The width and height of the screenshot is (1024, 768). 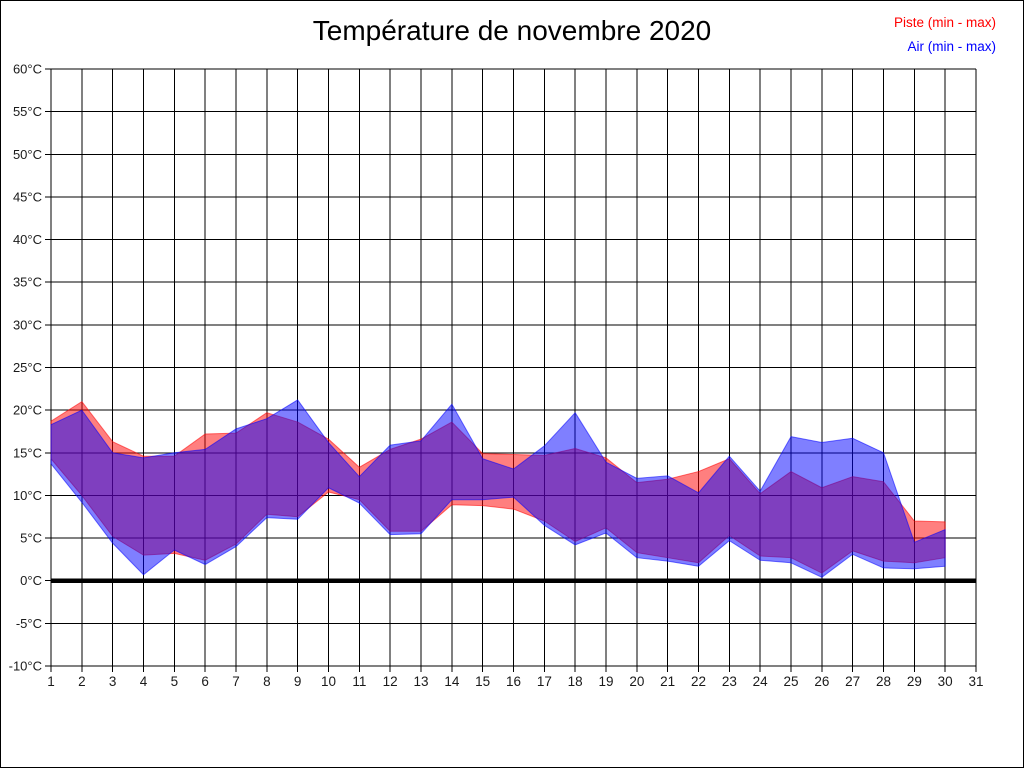 What do you see at coordinates (452, 681) in the screenshot?
I see `x-tick-label: 14` at bounding box center [452, 681].